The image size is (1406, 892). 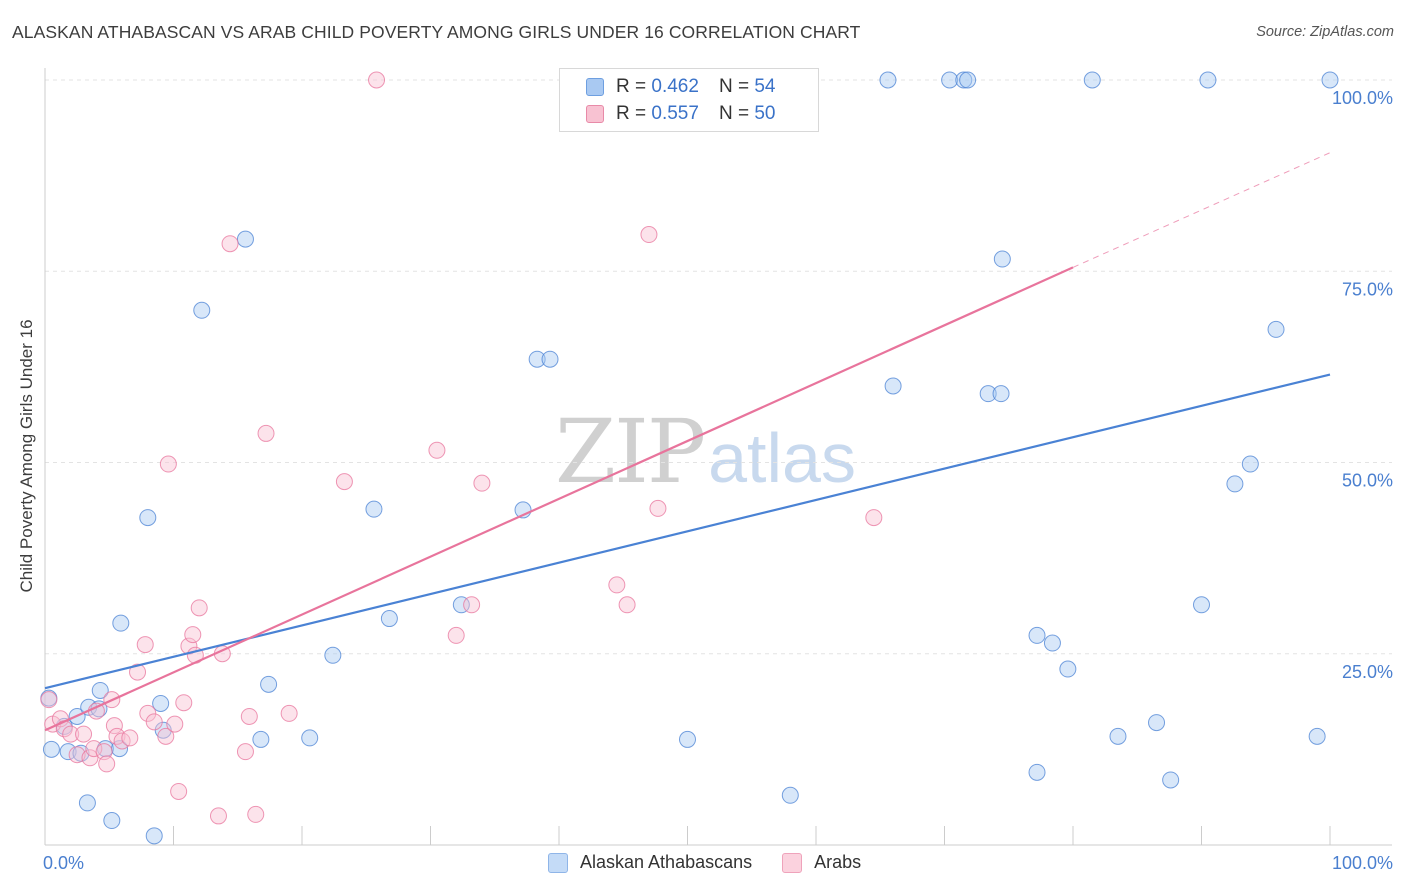 I want to click on legend-box: R = 0.462 N = 54 R = 0.557 N = 50, so click(x=689, y=100).